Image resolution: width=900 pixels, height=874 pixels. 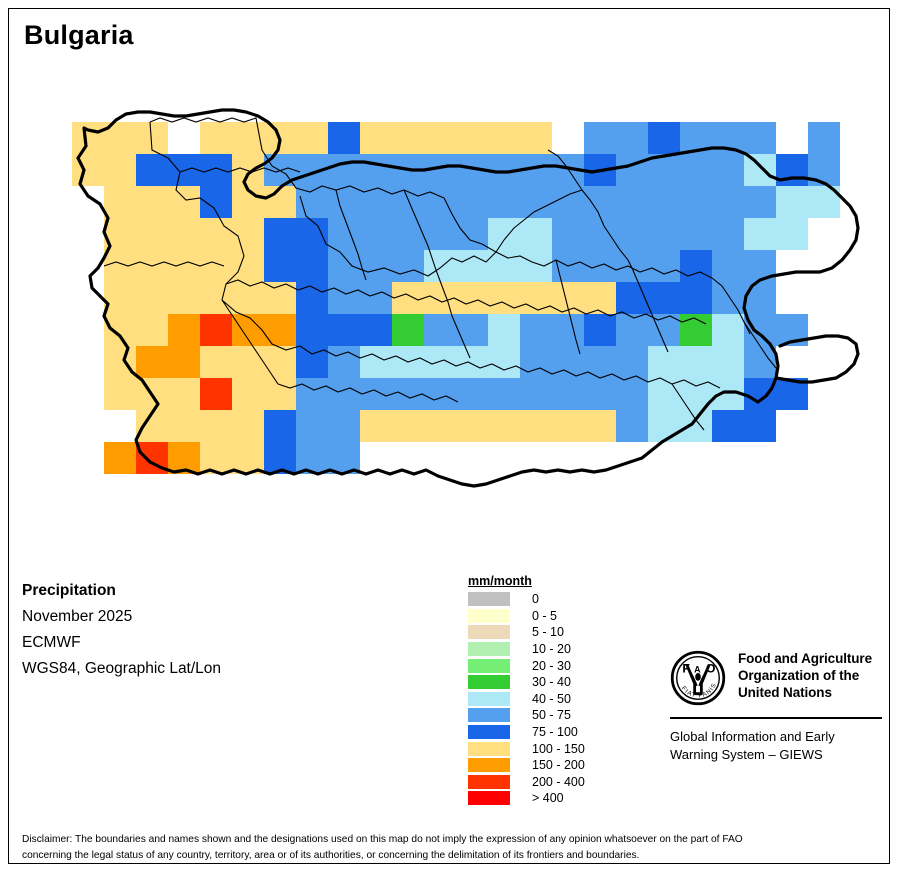 What do you see at coordinates (526, 748) in the screenshot?
I see `legend-row: 100 - 150` at bounding box center [526, 748].